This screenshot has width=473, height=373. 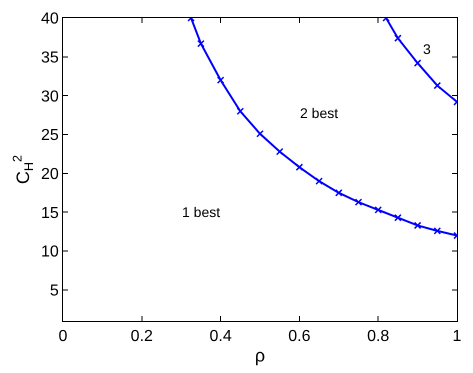 I want to click on x-tick-label: 0, so click(x=63, y=337).